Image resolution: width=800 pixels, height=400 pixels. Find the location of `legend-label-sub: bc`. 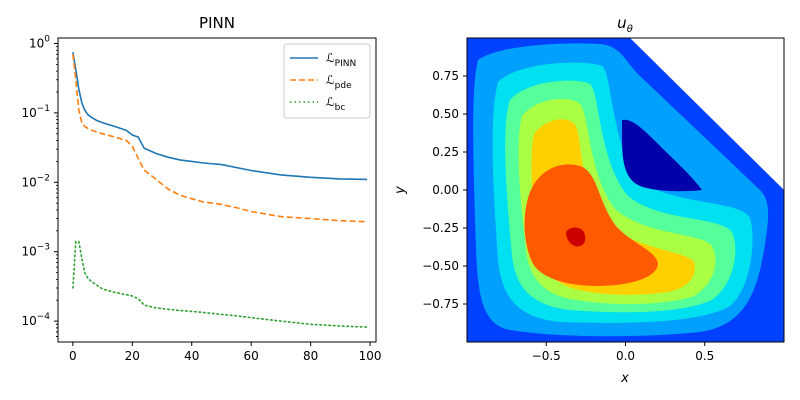

legend-label-sub: bc is located at coordinates (340, 108).